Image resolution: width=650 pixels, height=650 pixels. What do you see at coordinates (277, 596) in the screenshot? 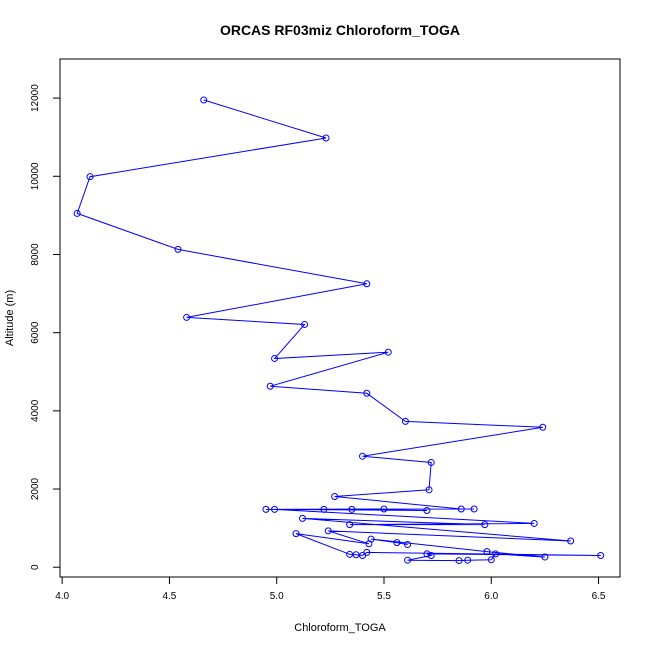
I see `x-tick-label: 5.0` at bounding box center [277, 596].